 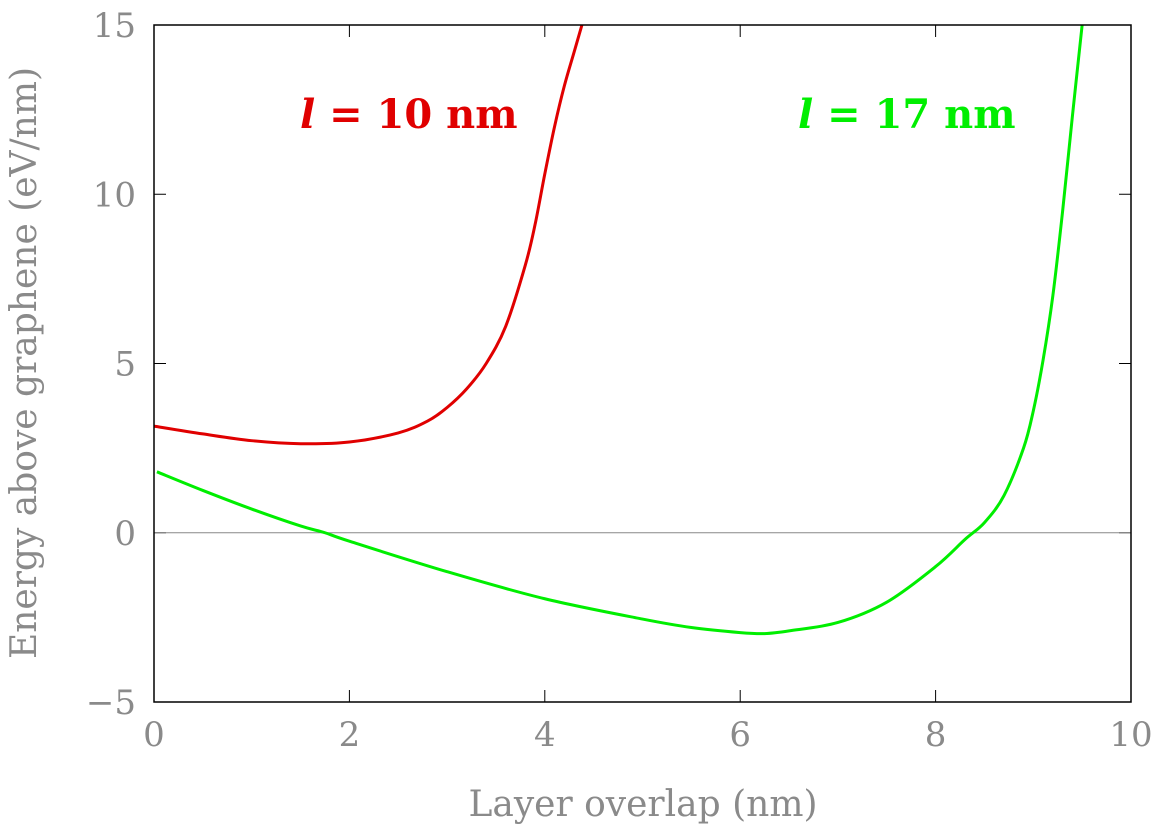 What do you see at coordinates (350, 735) in the screenshot?
I see `x-tick-label: 2` at bounding box center [350, 735].